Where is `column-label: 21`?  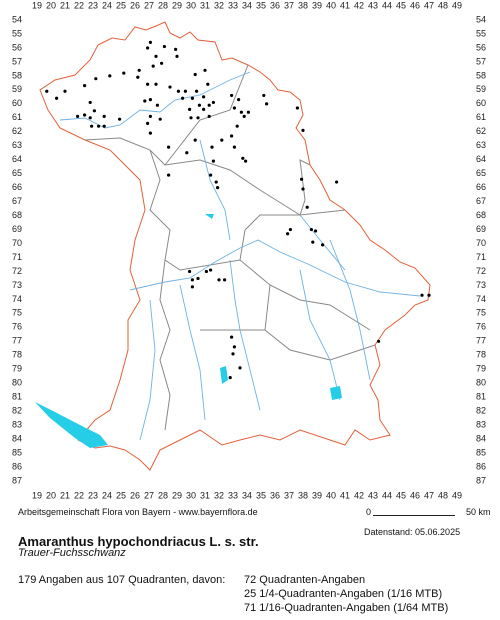 column-label: 21 is located at coordinates (65, 5).